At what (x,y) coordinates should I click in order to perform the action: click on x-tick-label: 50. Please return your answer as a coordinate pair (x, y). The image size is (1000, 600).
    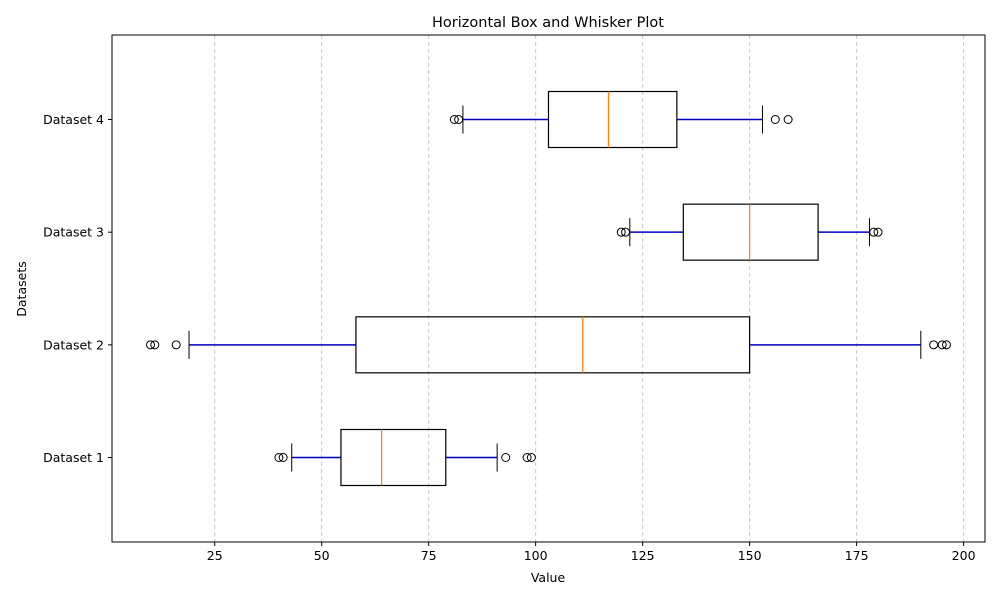
    Looking at the image, I should click on (322, 555).